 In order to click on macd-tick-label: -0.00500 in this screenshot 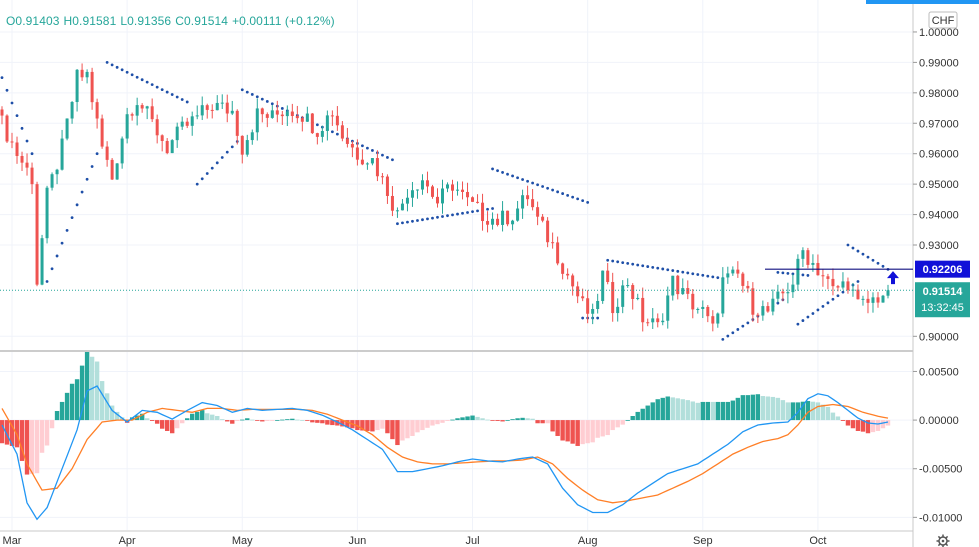, I will do `click(940, 470)`.